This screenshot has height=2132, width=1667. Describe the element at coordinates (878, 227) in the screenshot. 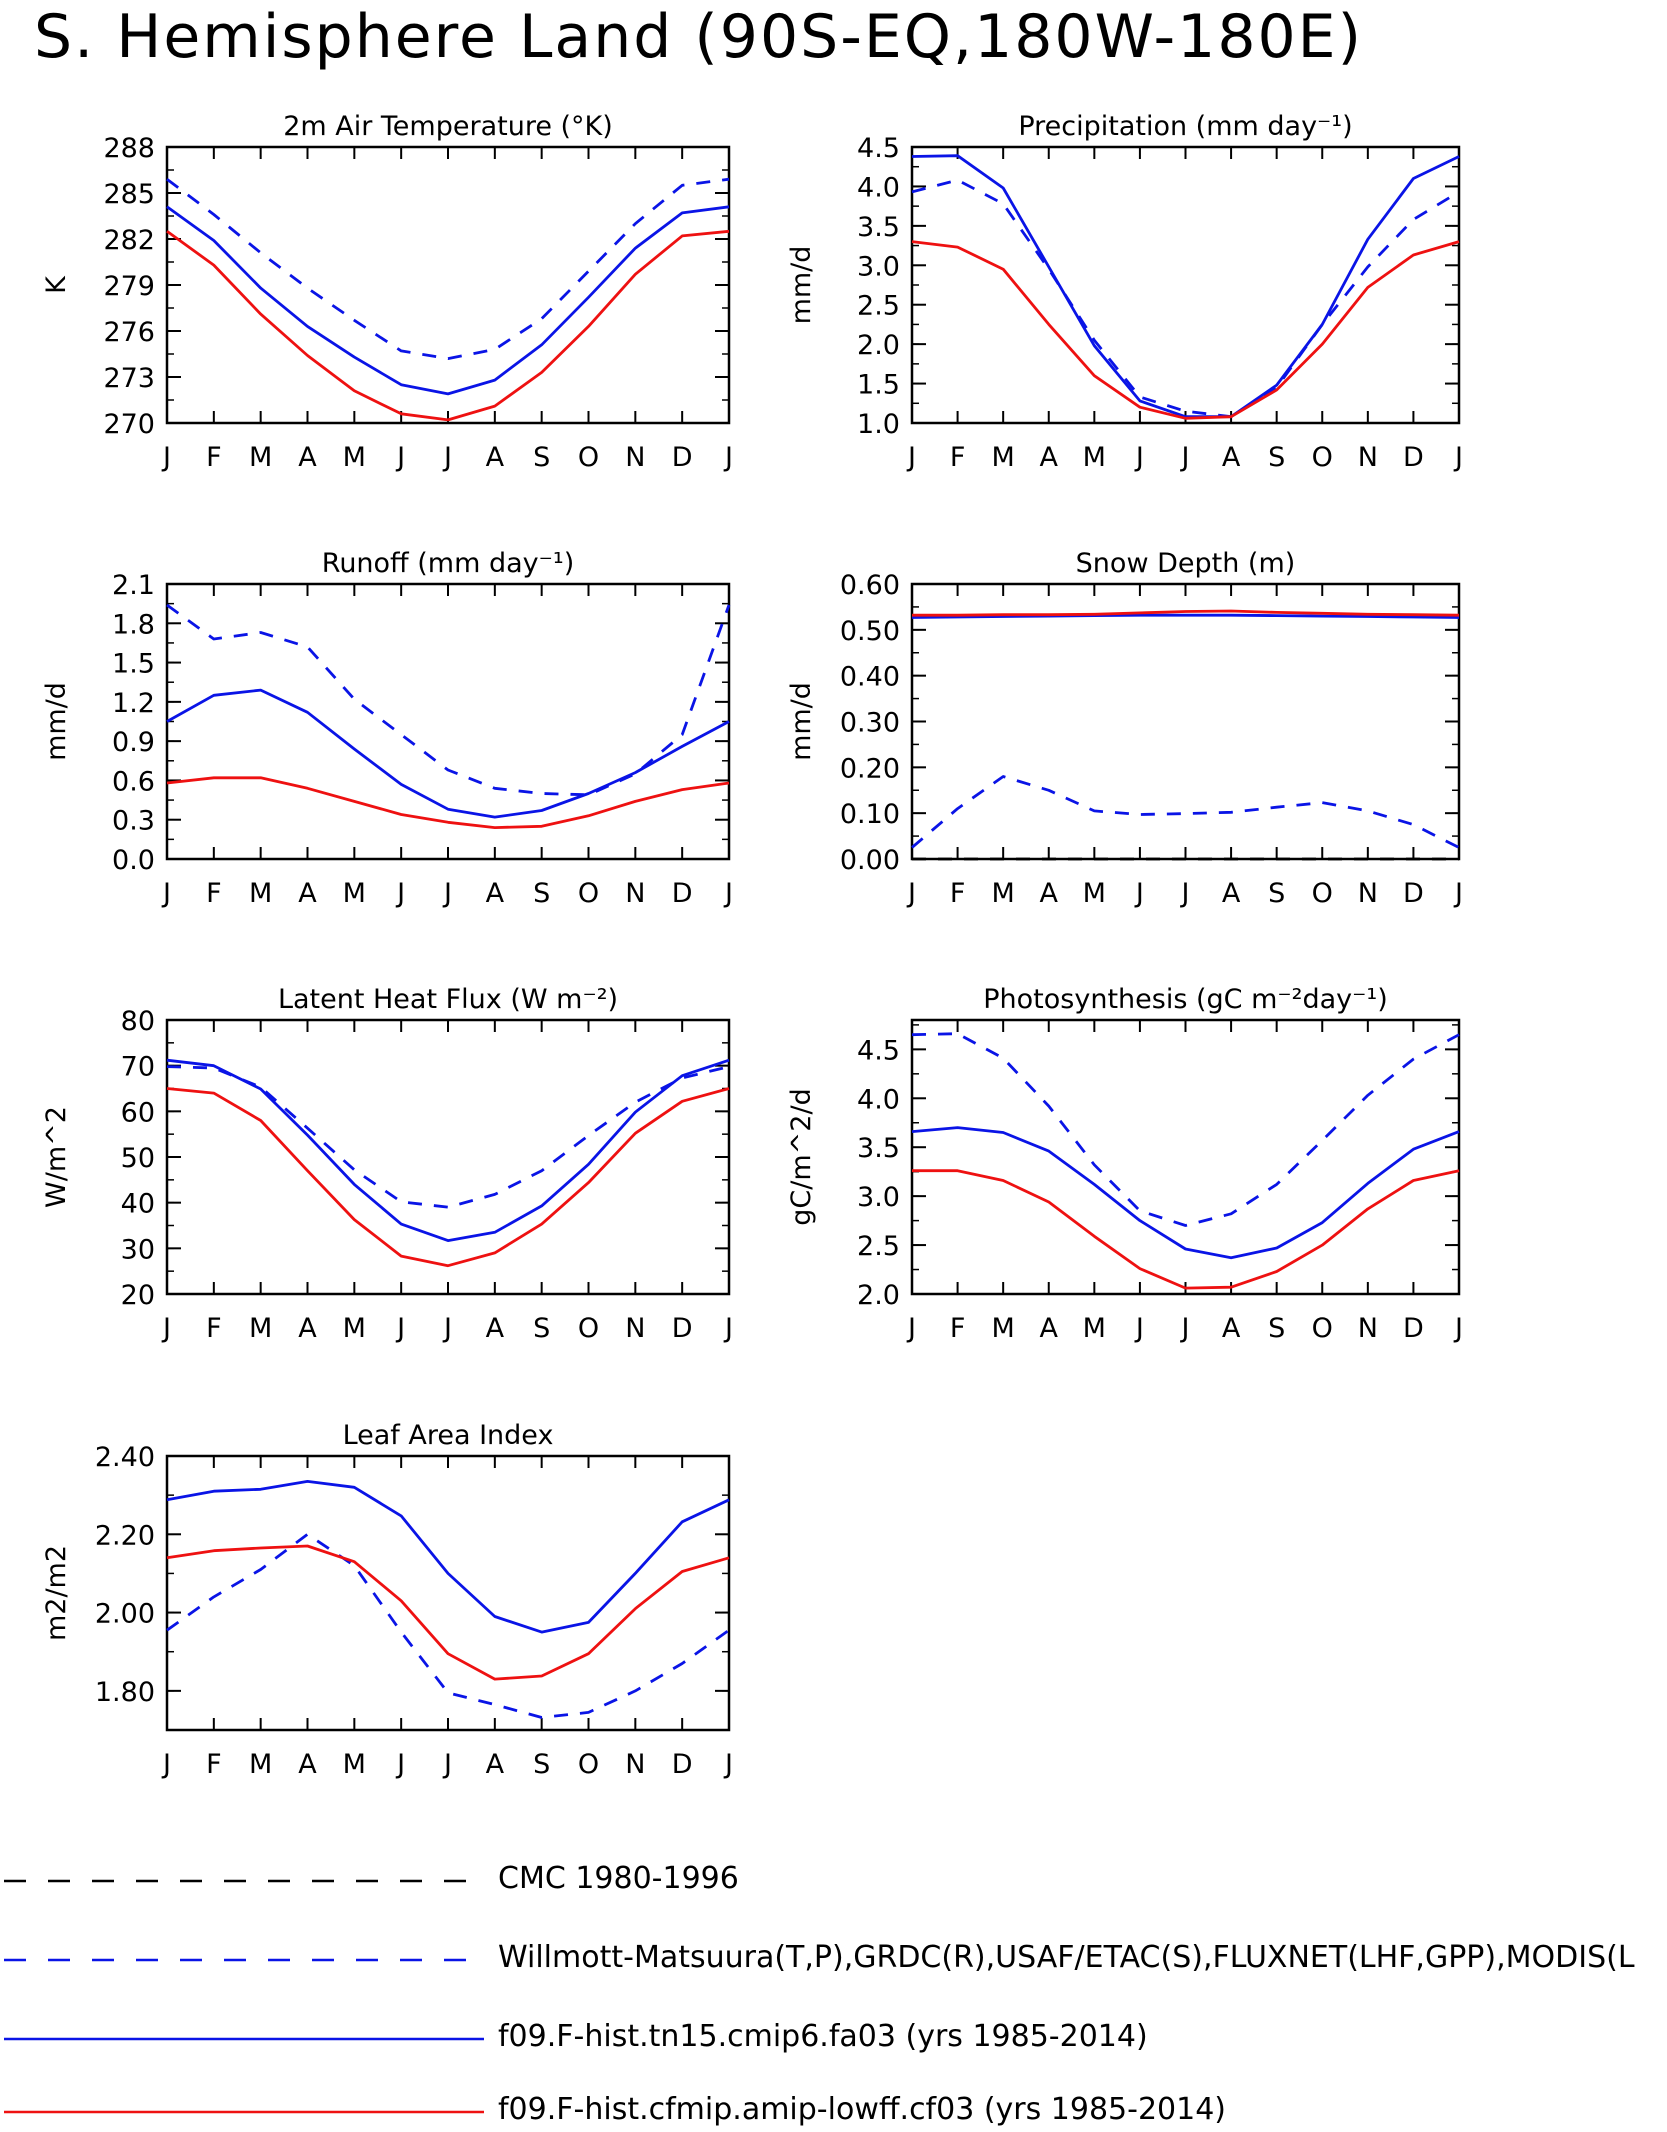

I see `y-tick-label: 3.5` at that location.